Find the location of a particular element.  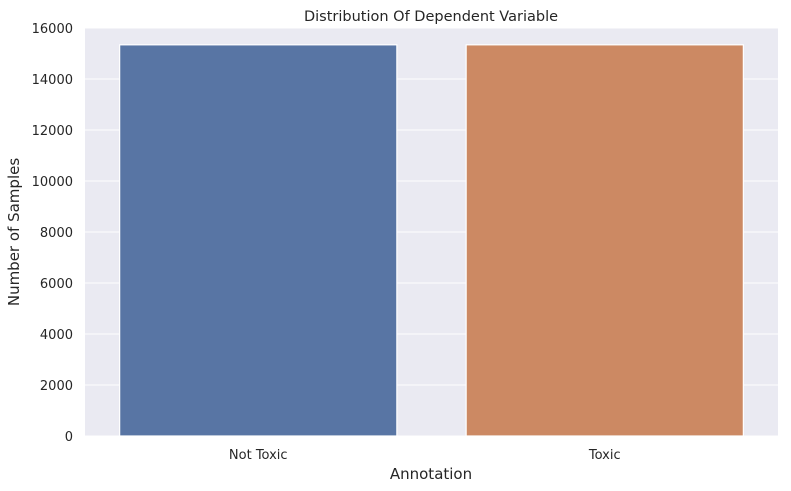

chart-title: Distribution Of Dependent Variable is located at coordinates (431, 17).